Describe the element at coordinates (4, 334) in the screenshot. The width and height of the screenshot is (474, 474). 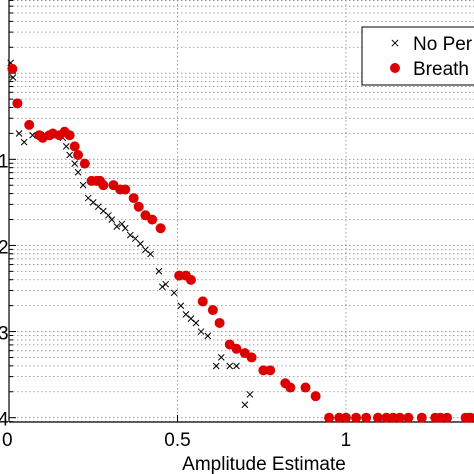
I see `y-tick-label: 3` at that location.